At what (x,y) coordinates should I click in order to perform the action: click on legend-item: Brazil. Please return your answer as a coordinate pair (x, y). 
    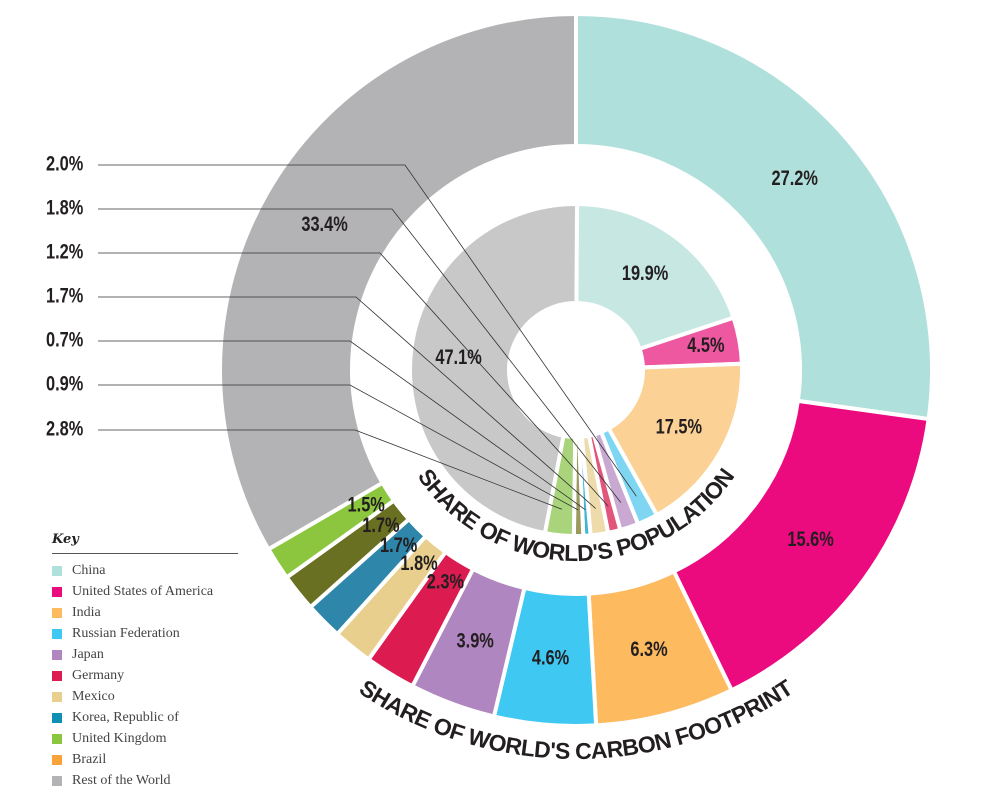
    Looking at the image, I should click on (145, 759).